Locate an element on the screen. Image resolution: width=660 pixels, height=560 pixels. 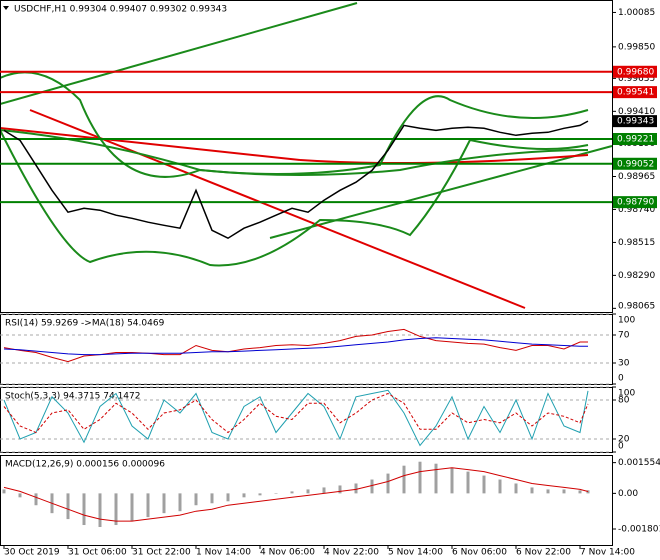
level-label: 0.98790 is located at coordinates (635, 203).